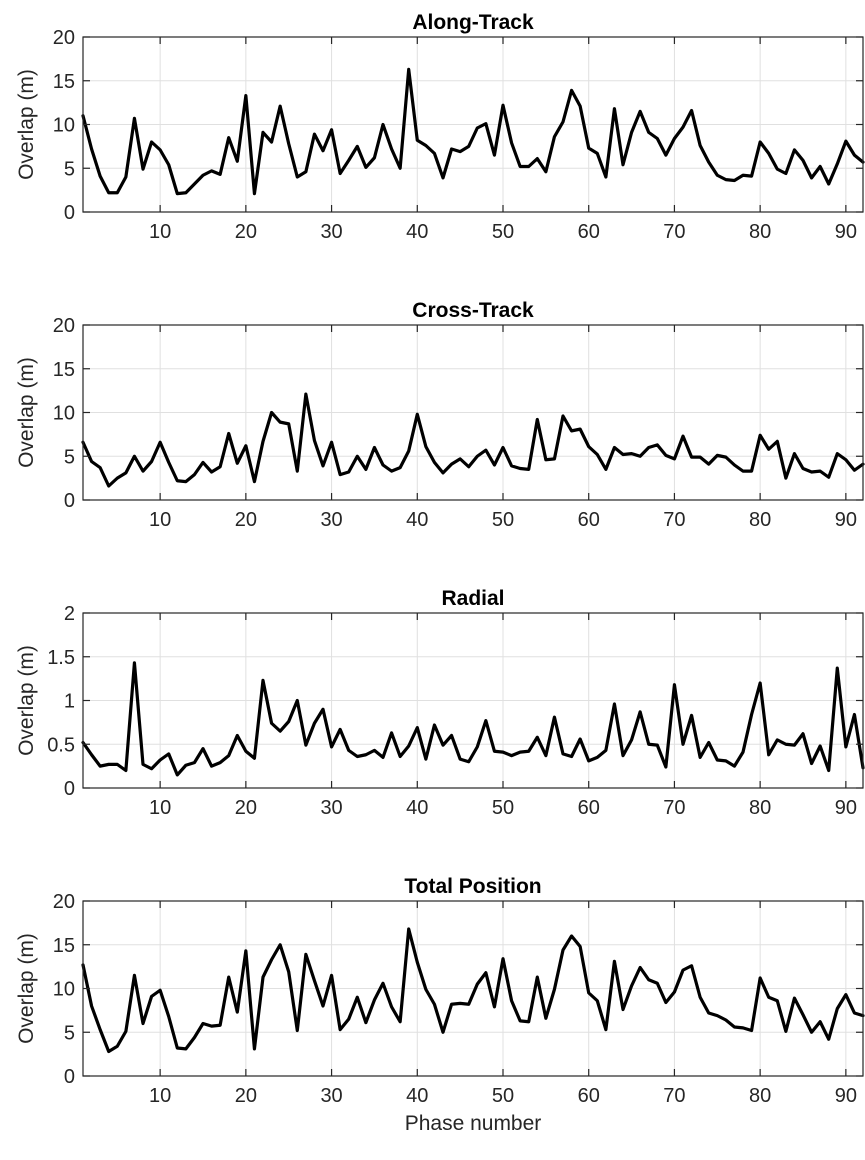  What do you see at coordinates (26, 124) in the screenshot?
I see `along-track-ylabel: Overlap (m)` at bounding box center [26, 124].